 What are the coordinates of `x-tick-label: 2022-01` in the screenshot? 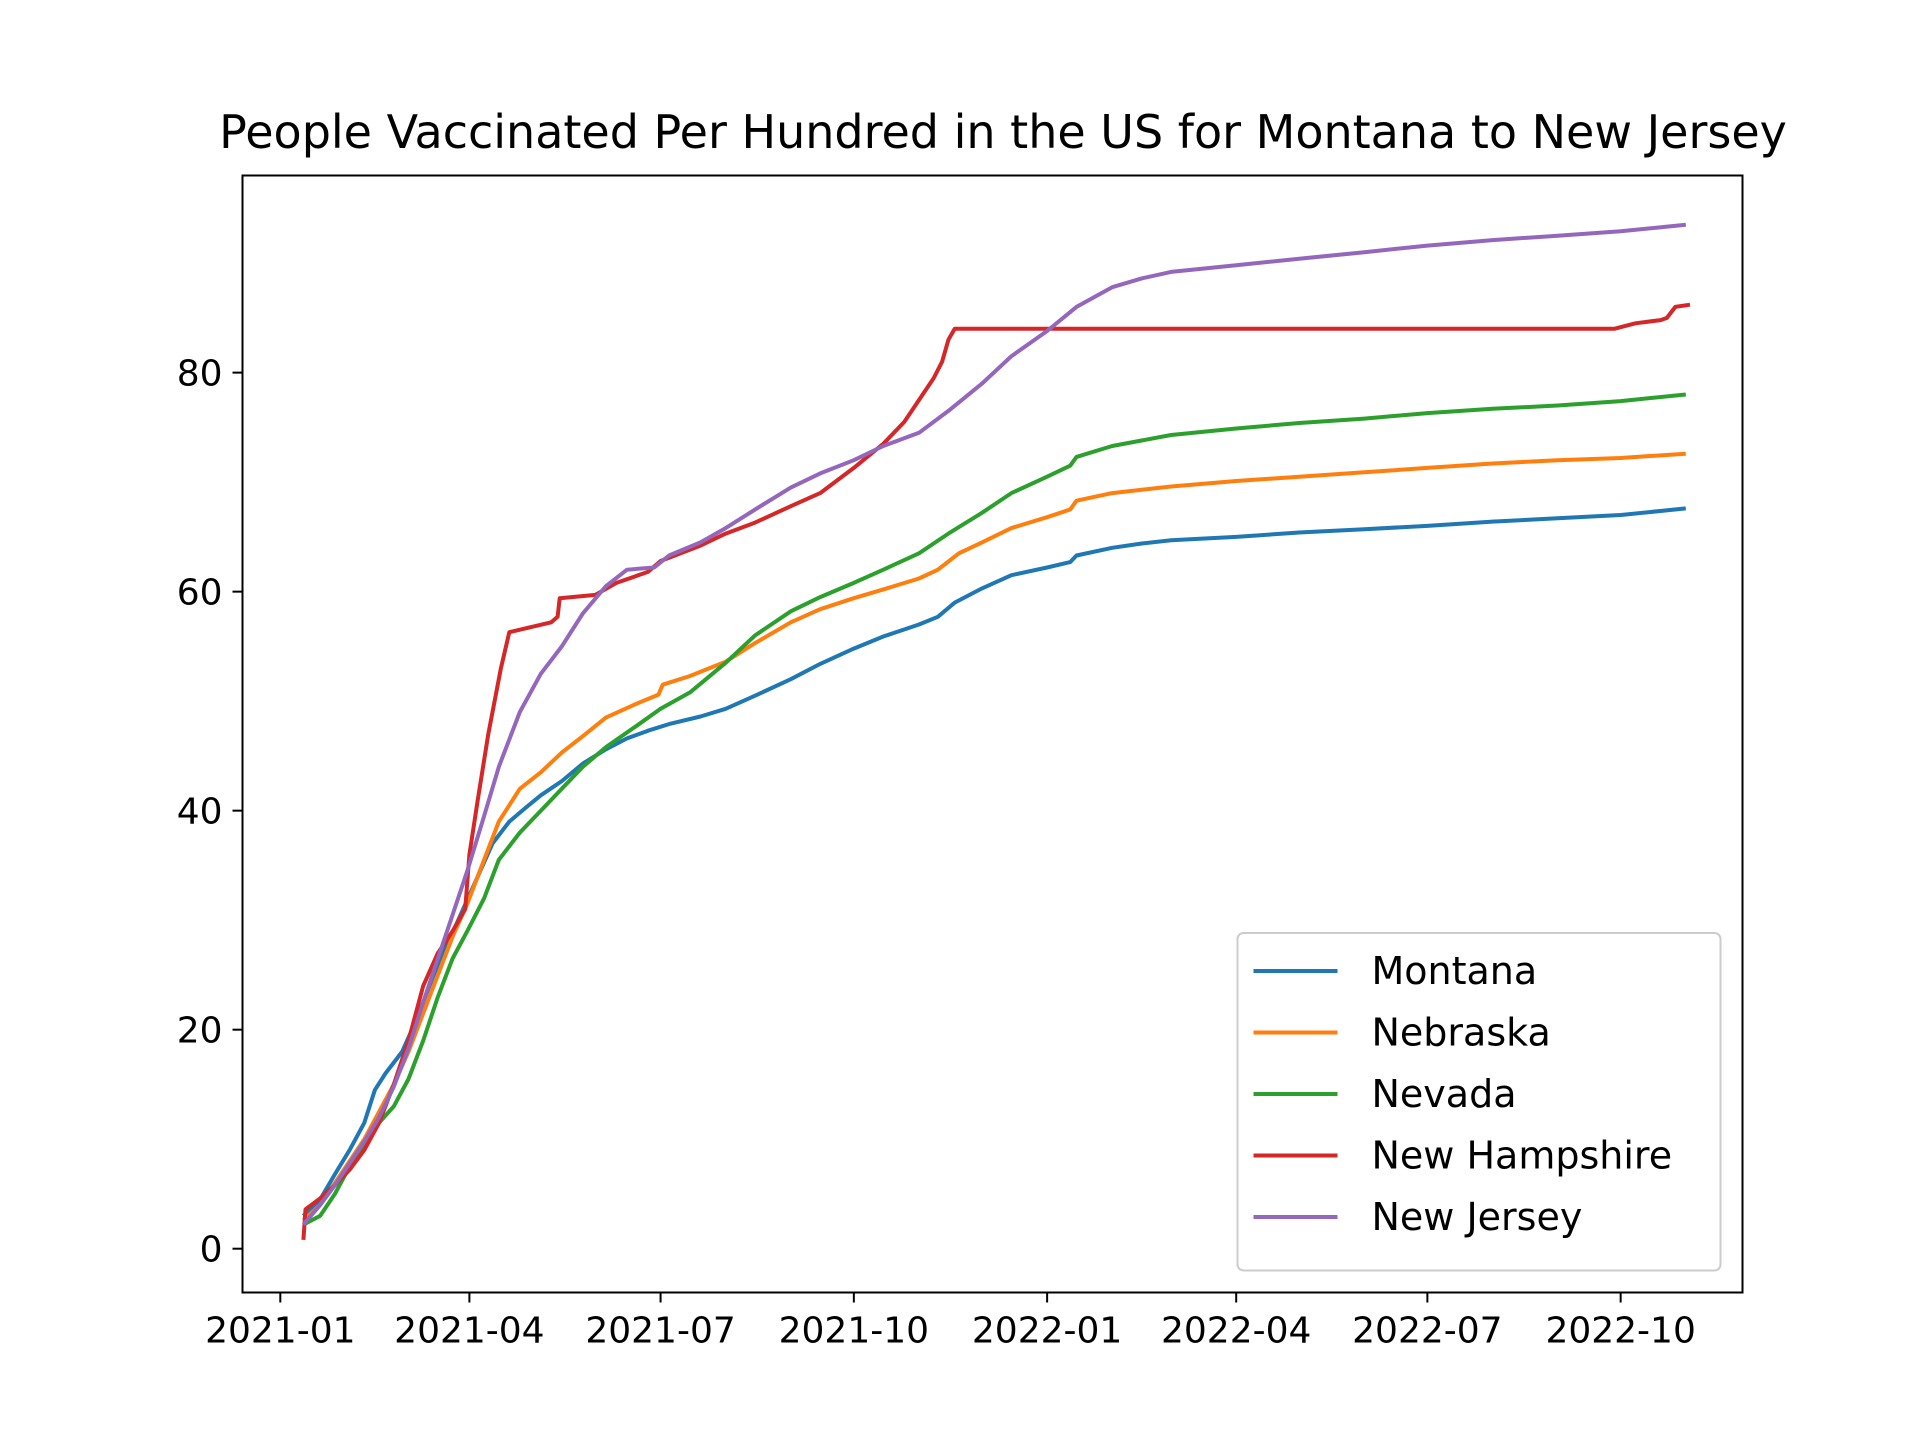 It's located at (1047, 1331).